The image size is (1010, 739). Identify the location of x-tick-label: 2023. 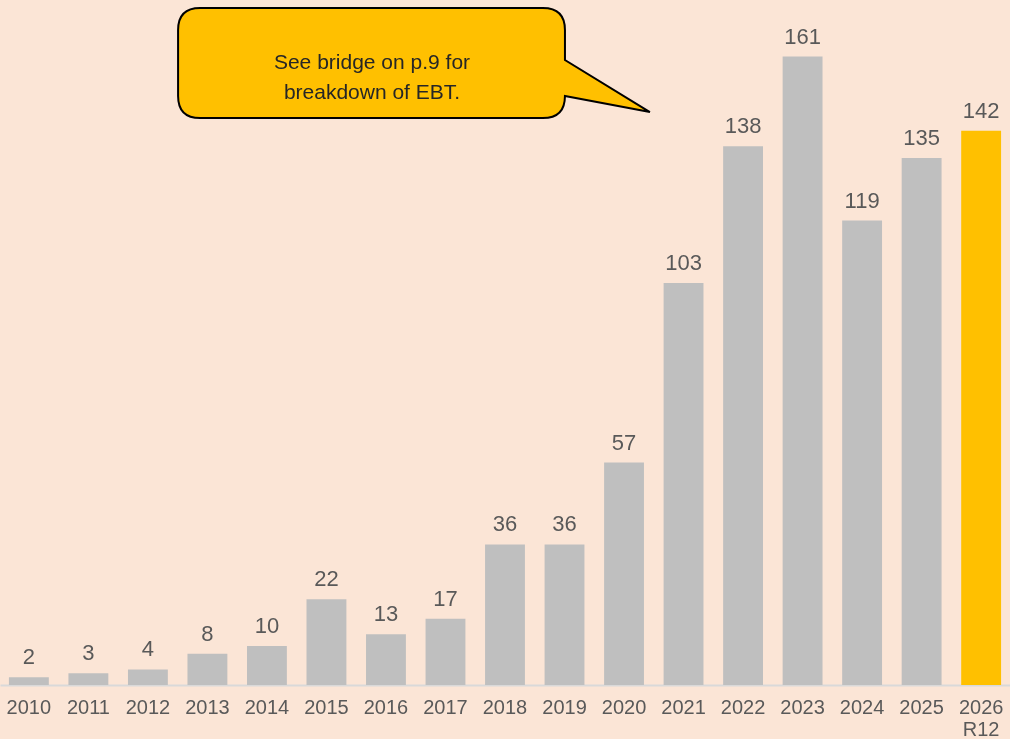
(802, 706).